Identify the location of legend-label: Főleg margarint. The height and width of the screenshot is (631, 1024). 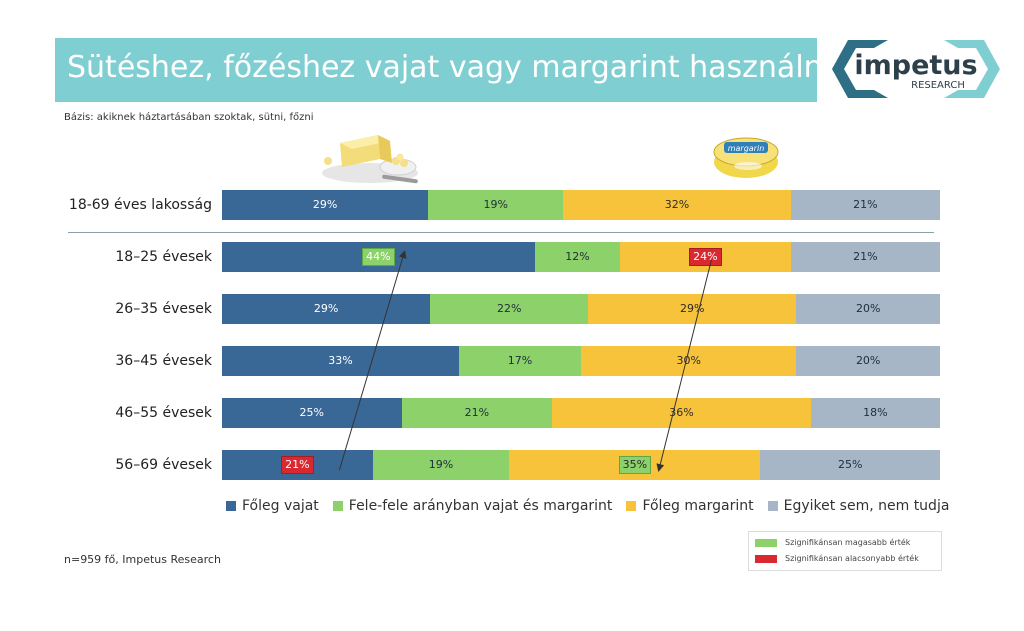
(698, 506).